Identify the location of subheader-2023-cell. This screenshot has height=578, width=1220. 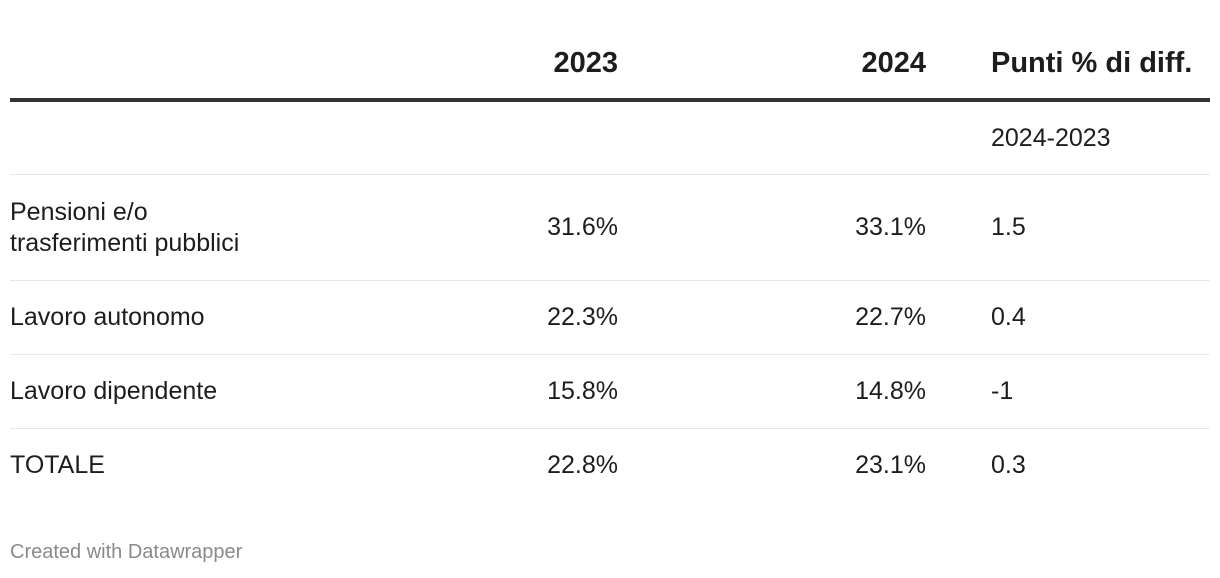
(549, 137).